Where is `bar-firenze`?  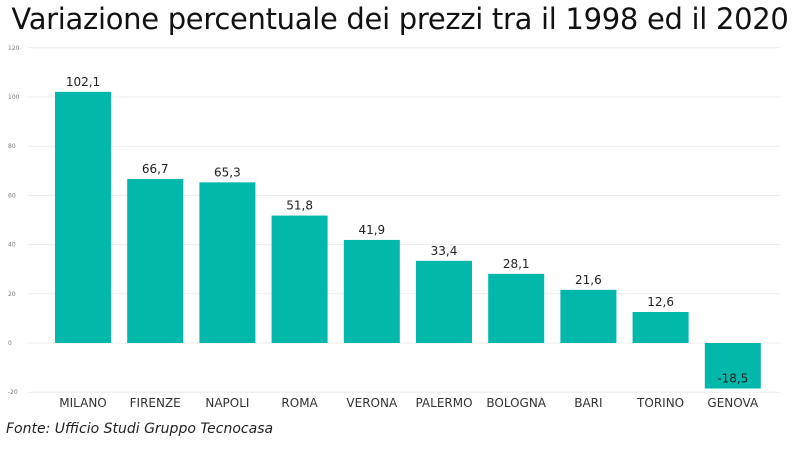 bar-firenze is located at coordinates (155, 260).